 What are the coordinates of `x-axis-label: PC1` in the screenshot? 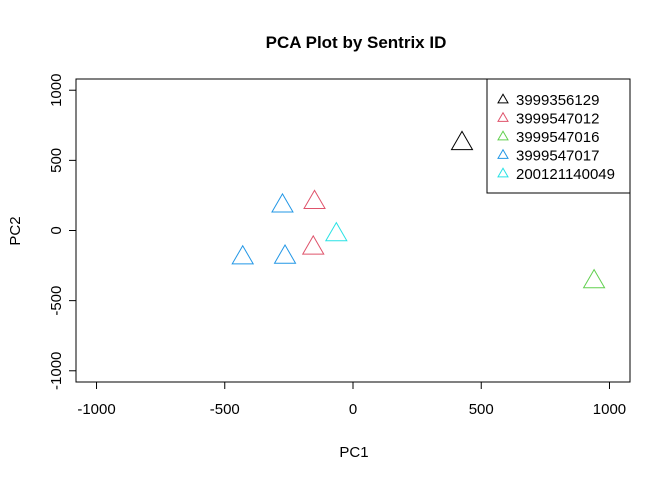 It's located at (353, 452).